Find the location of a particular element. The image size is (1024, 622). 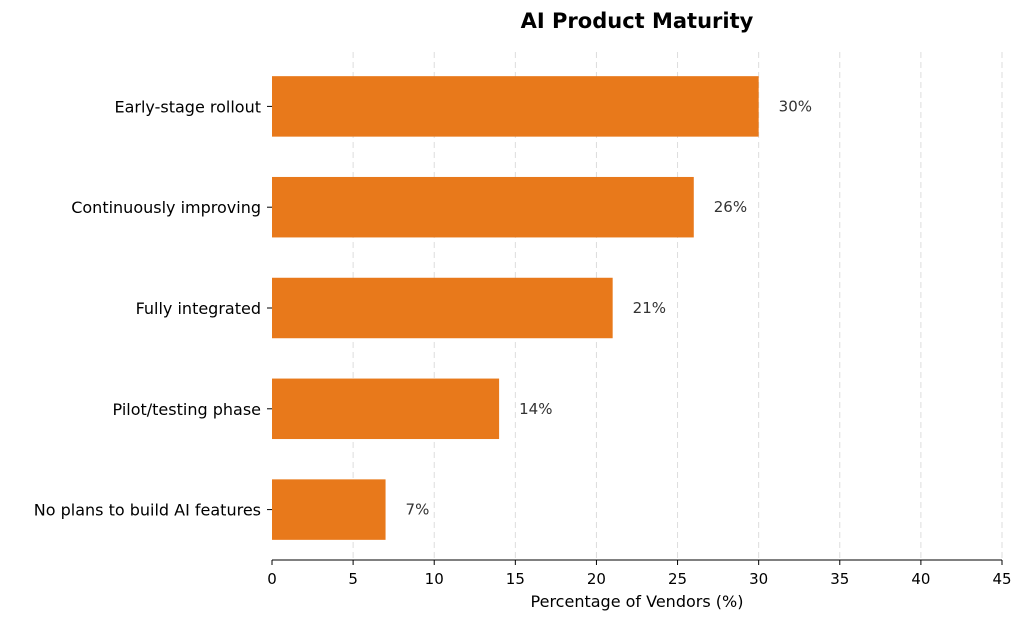

x-tick-label-25: 25 is located at coordinates (677, 579).